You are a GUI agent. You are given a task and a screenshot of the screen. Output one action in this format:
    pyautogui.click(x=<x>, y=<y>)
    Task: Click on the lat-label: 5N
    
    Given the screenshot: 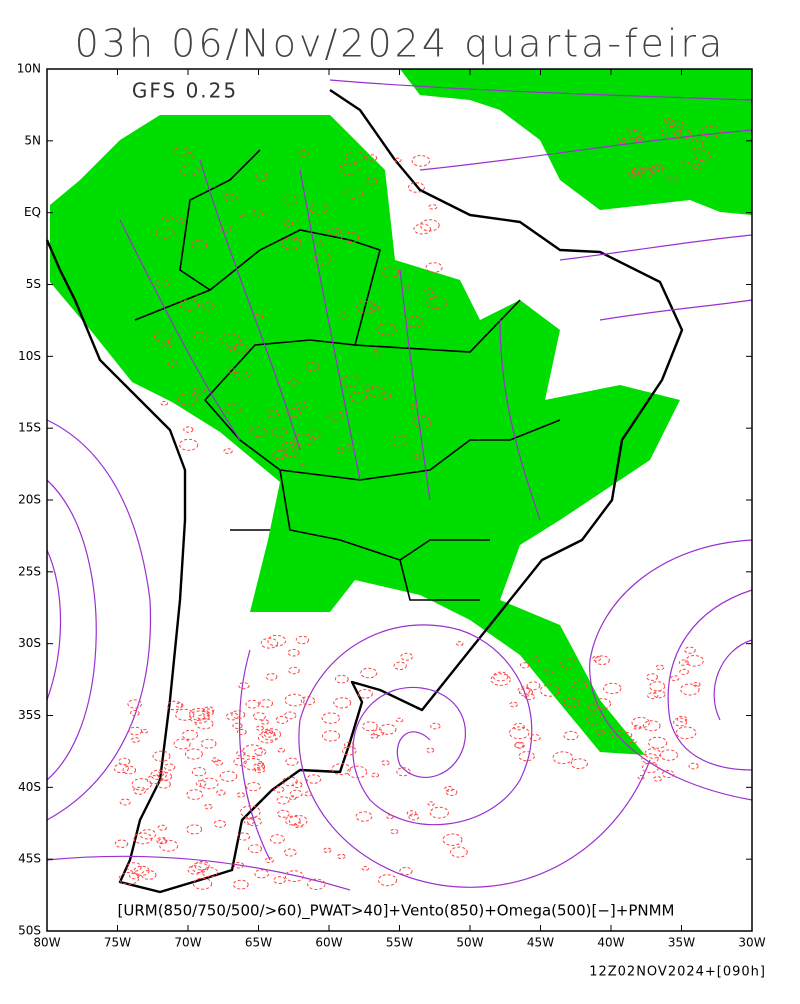 What is the action you would take?
    pyautogui.click(x=32, y=140)
    